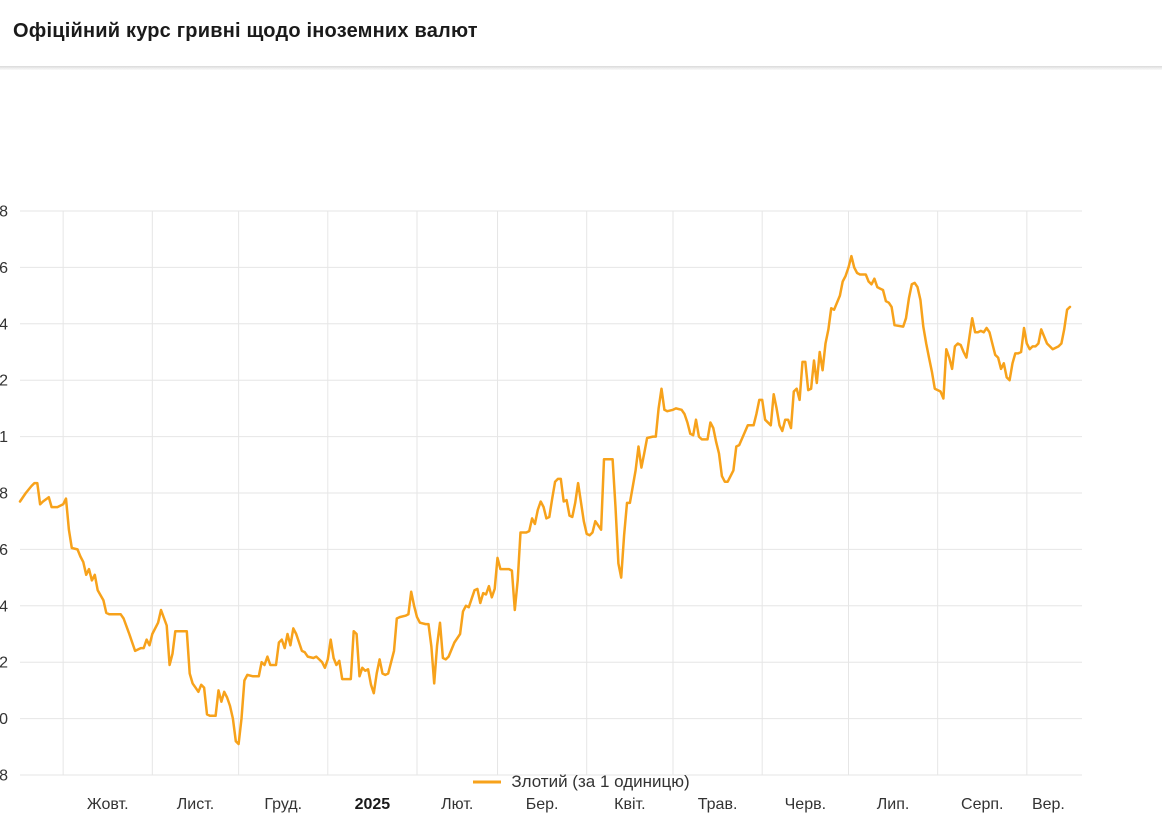  Describe the element at coordinates (108, 804) in the screenshot. I see `x-axis-tick-label: Жовт.` at that location.